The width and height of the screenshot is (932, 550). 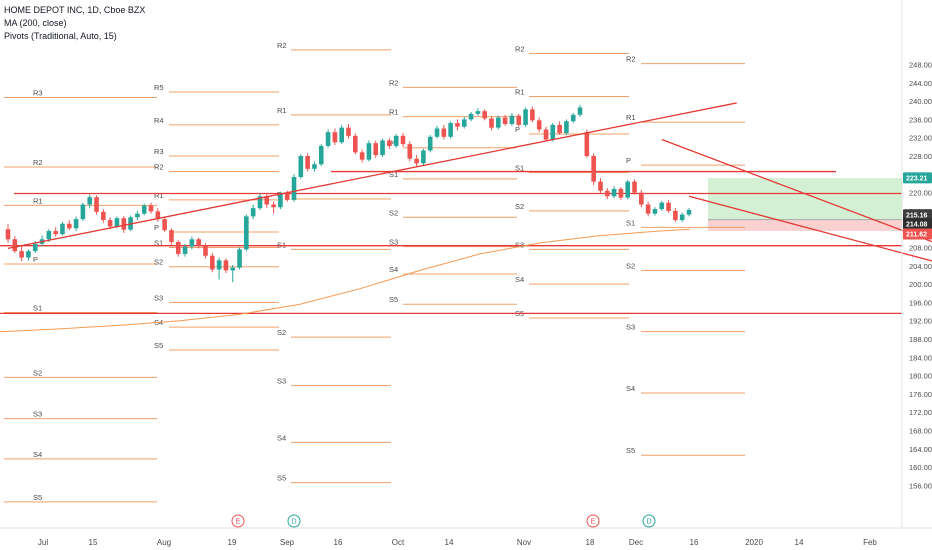 I want to click on stop-zone, so click(x=805, y=225).